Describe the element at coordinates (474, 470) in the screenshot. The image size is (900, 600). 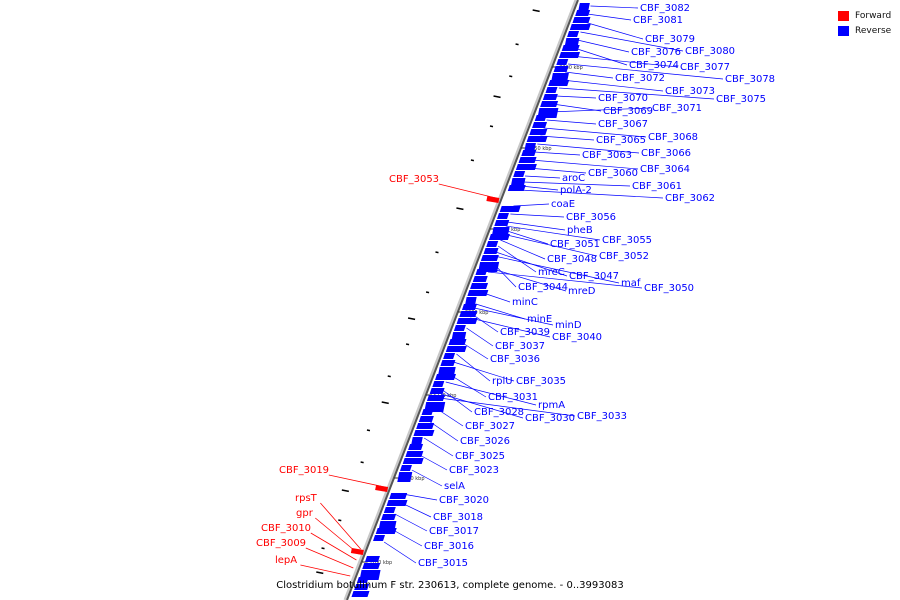
I see `reverse-gene-label: CBF_3023` at that location.